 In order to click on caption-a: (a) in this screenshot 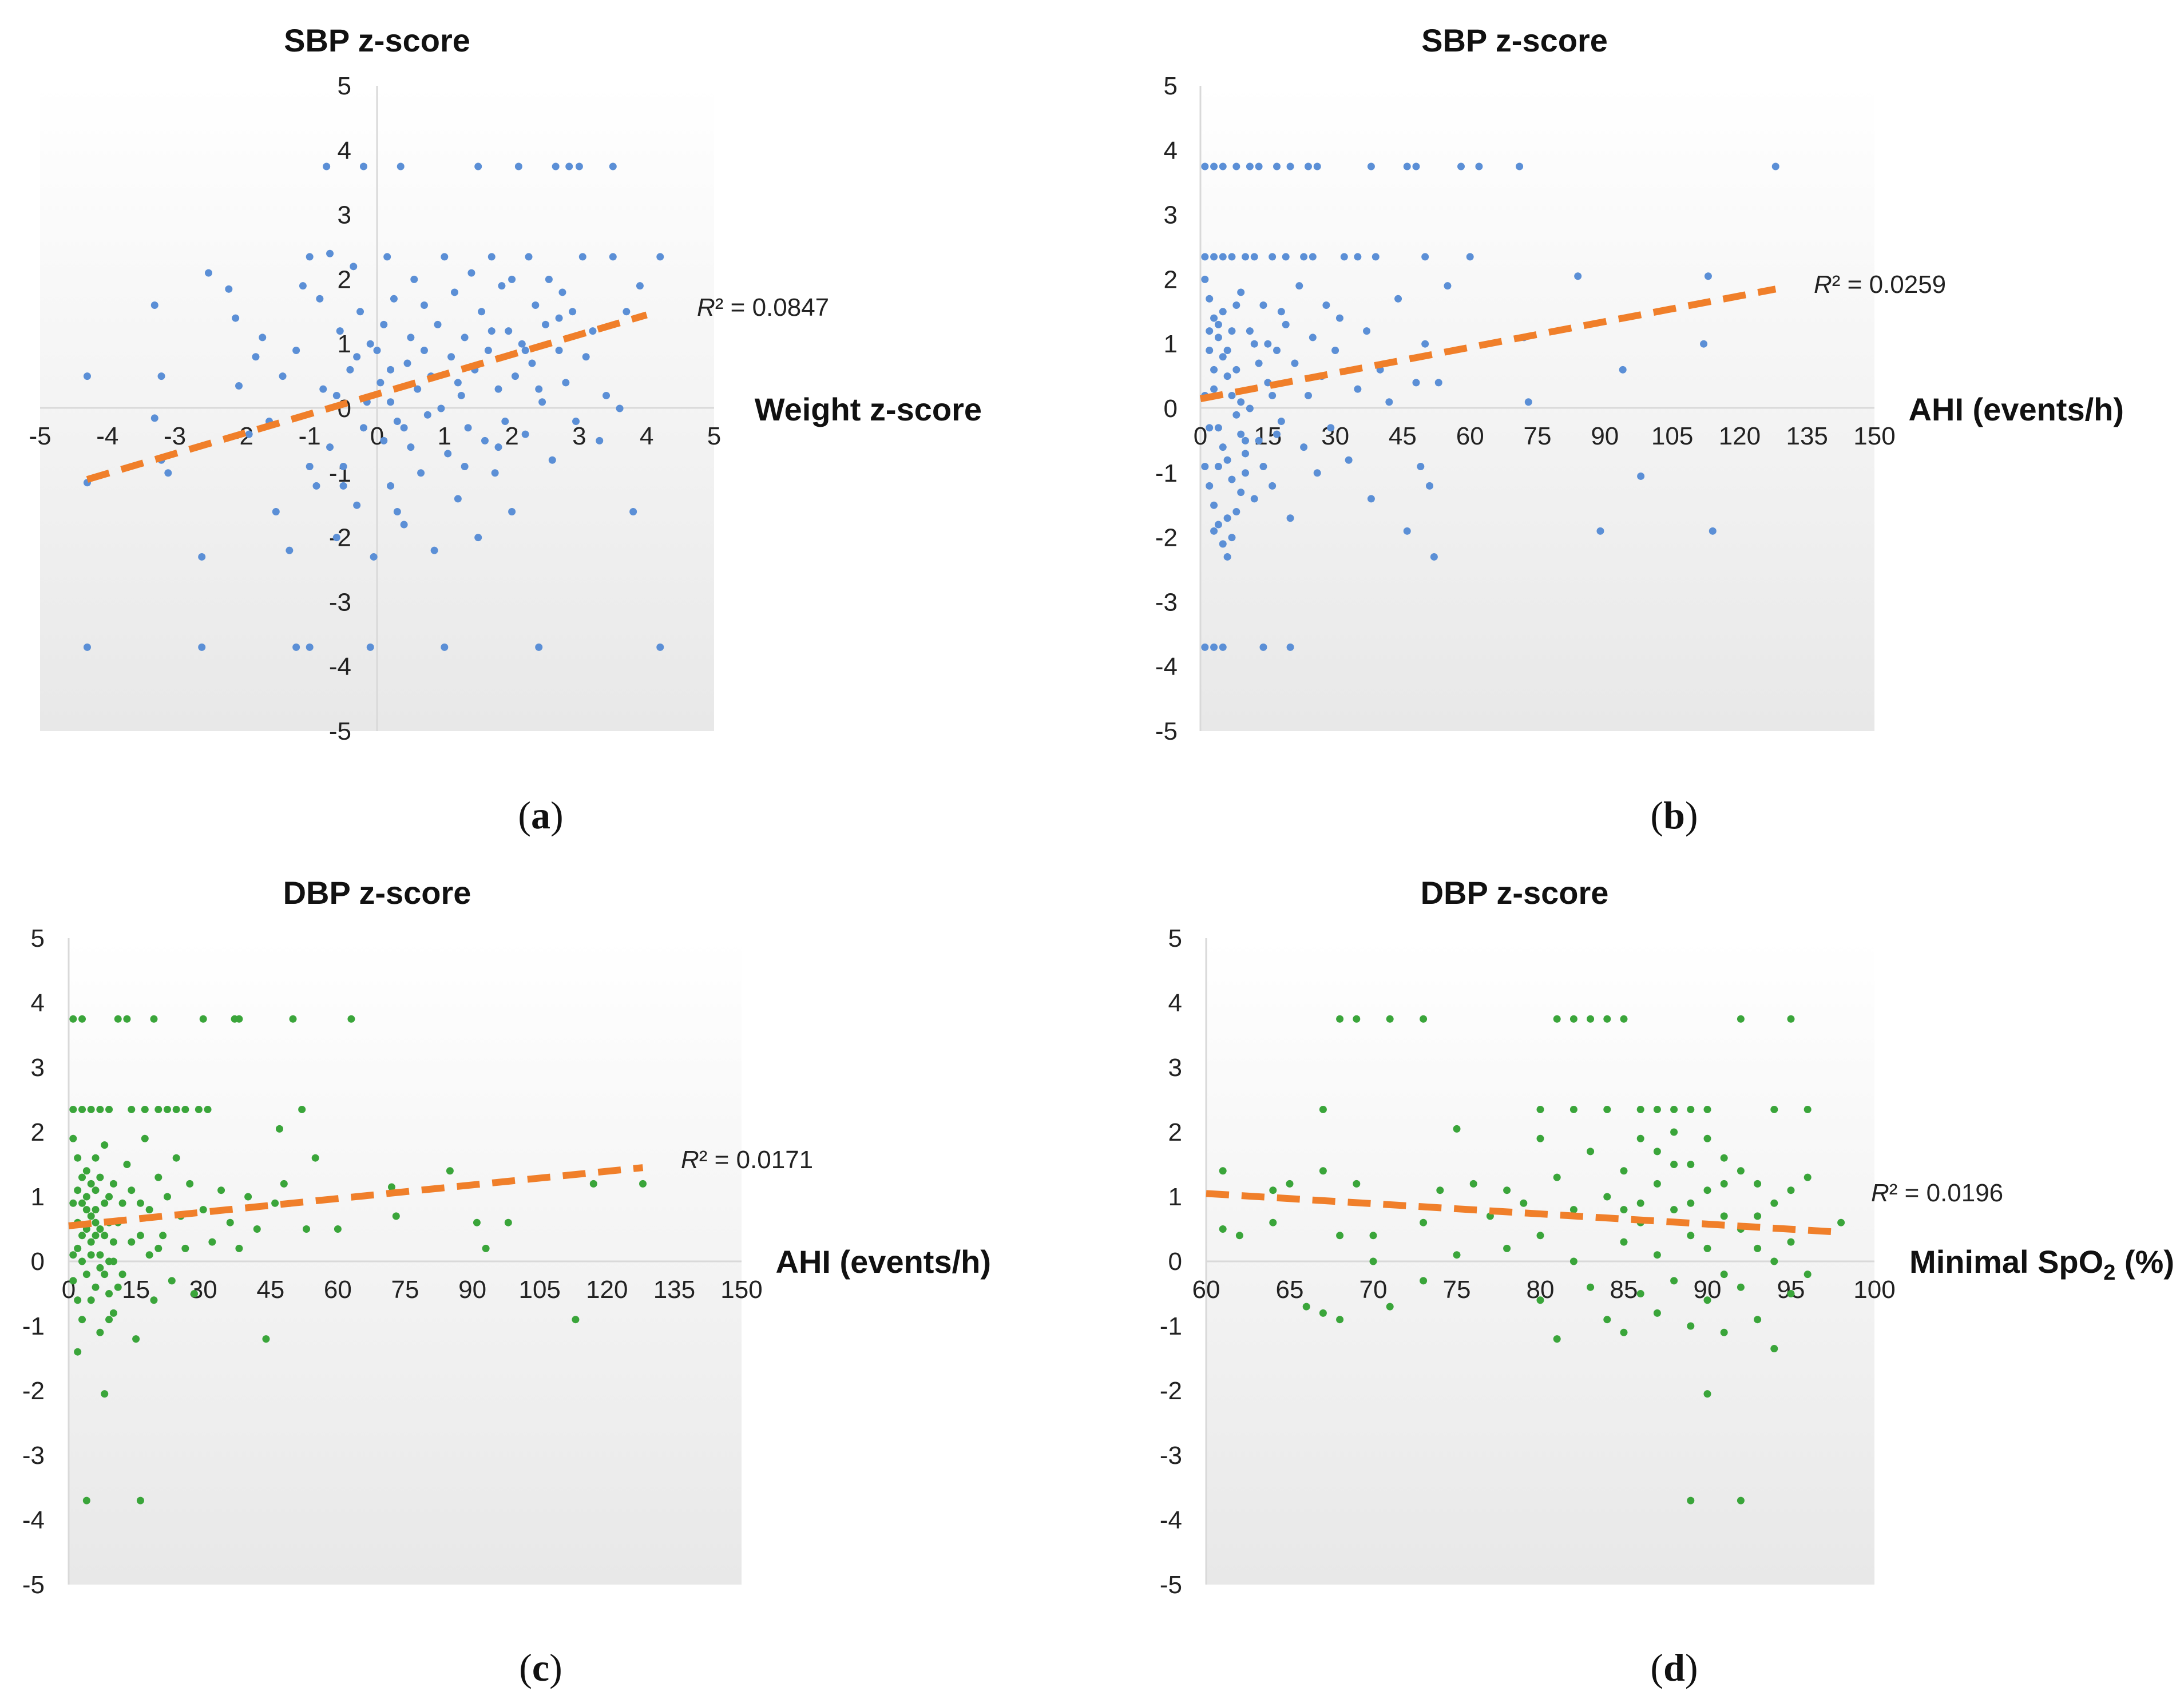, I will do `click(541, 815)`.